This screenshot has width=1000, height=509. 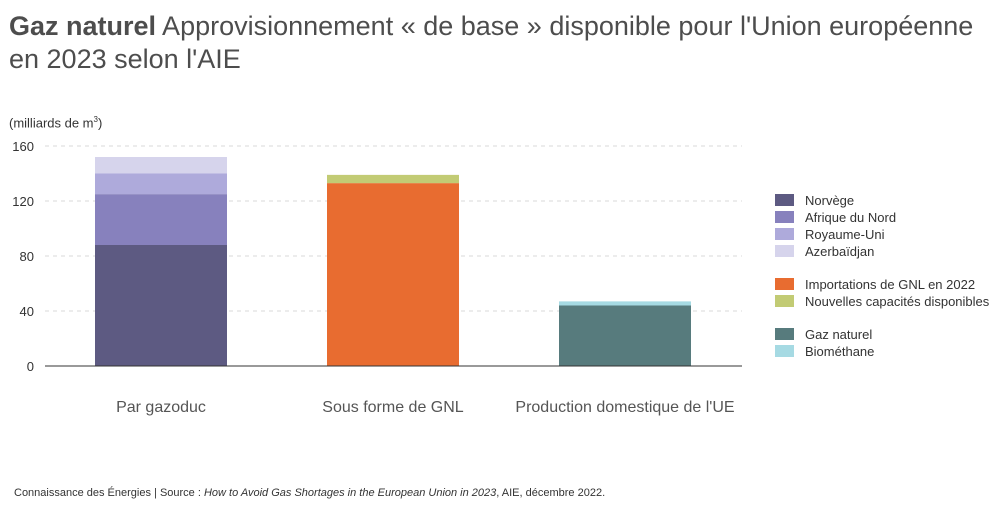 What do you see at coordinates (23, 201) in the screenshot?
I see `y-tick-label: 120` at bounding box center [23, 201].